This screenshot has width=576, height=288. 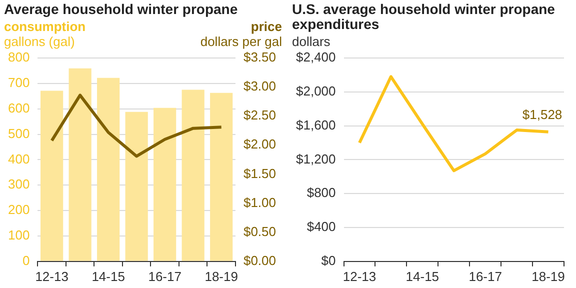 I want to click on y-tick-label: 600, so click(x=19, y=108).